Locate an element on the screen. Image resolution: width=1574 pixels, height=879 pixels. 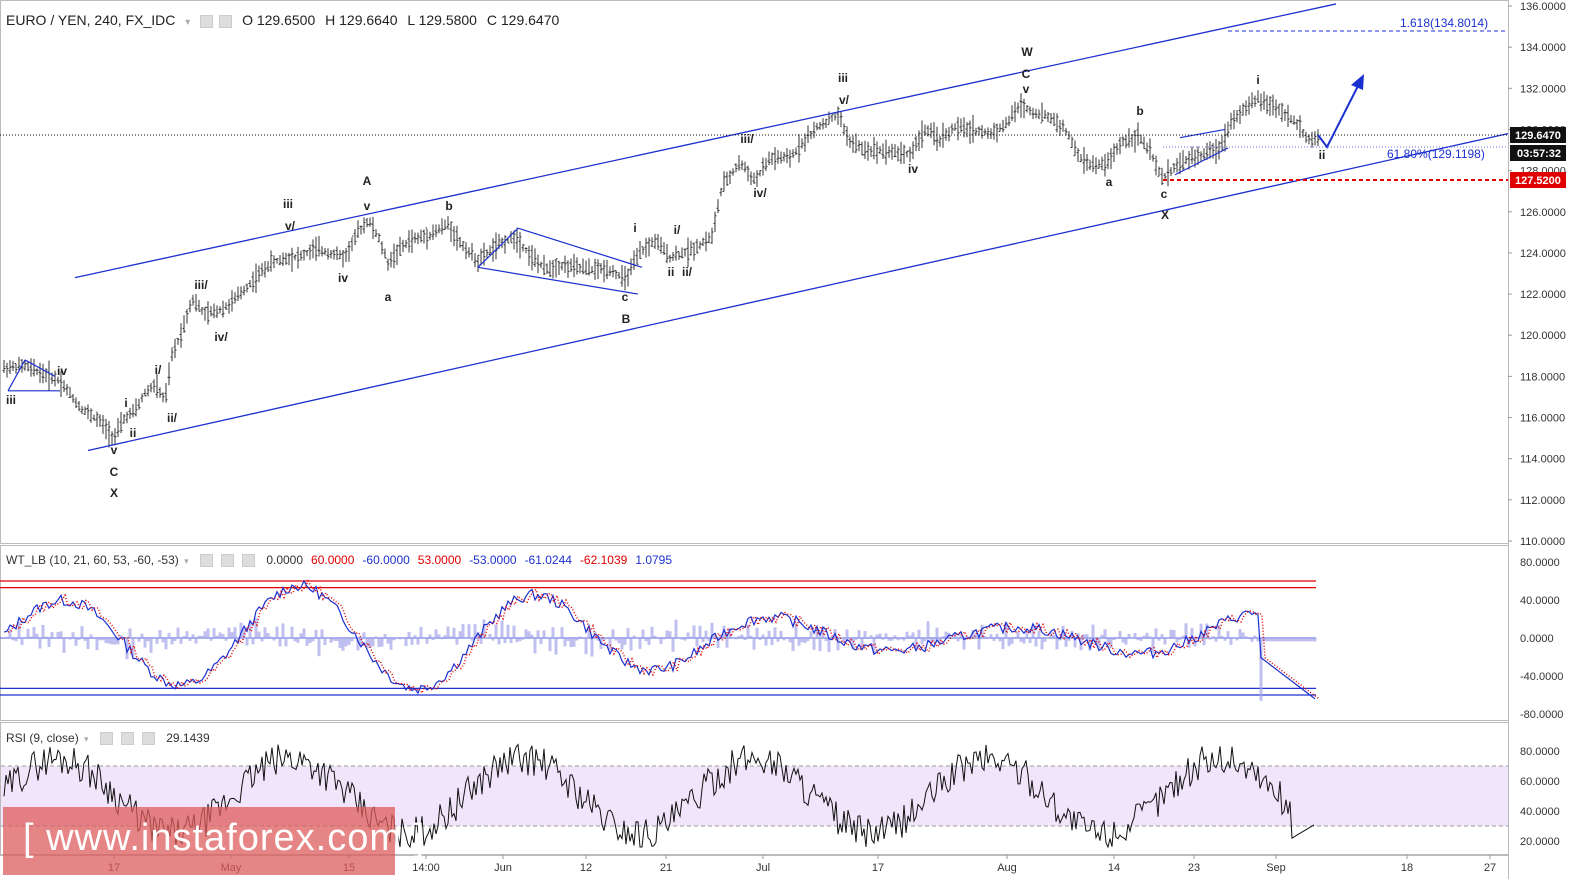
wt-label: WT_LB (10, 21, 60, 53, -60, -53) is located at coordinates (92, 560).